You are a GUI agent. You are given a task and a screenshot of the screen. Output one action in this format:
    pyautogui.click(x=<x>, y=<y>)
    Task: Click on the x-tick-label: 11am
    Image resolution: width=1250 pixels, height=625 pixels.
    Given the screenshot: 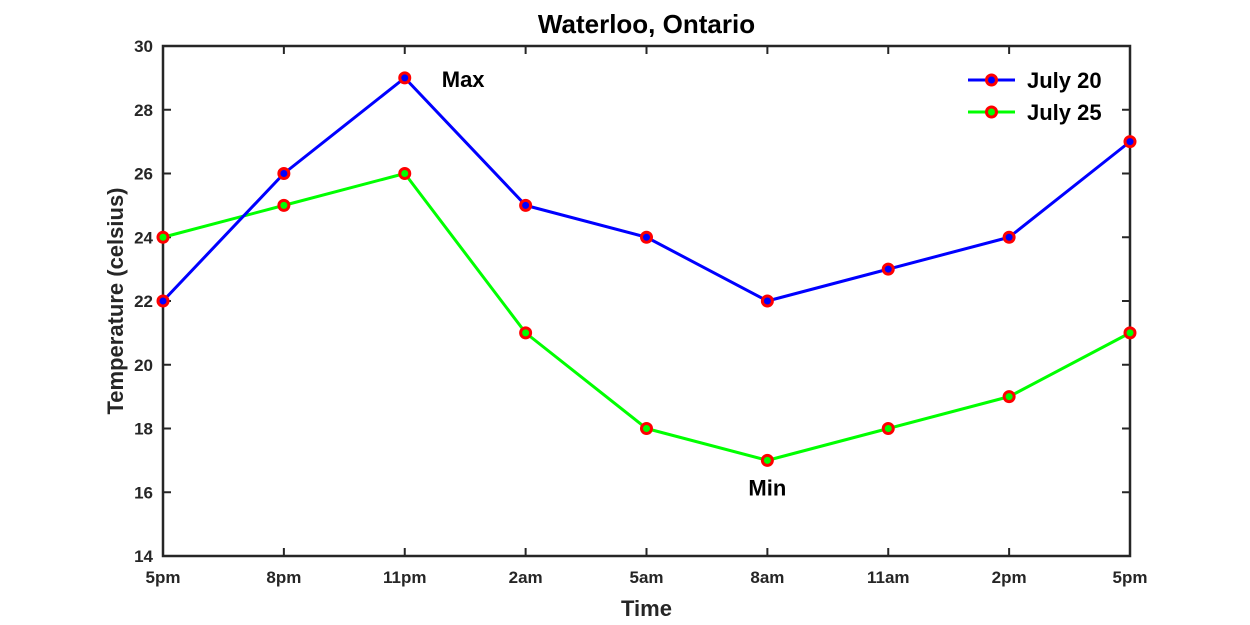 What is the action you would take?
    pyautogui.click(x=888, y=577)
    